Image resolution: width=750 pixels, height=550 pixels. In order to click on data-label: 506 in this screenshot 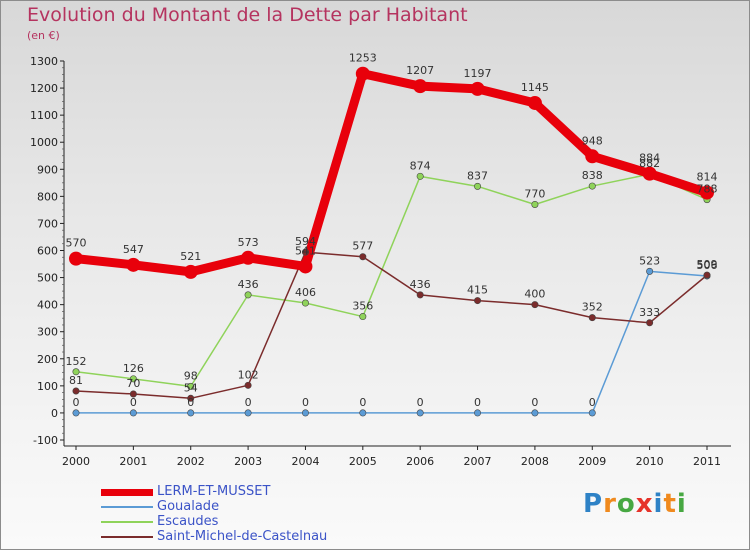, I will do `click(707, 265)`.